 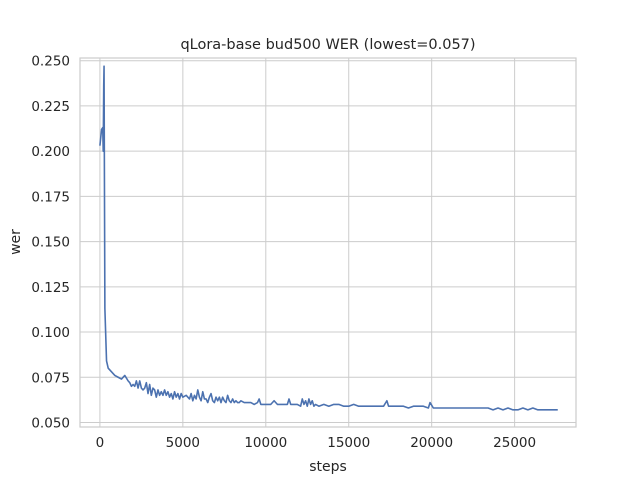 I want to click on x-axis-label: steps, so click(x=328, y=467).